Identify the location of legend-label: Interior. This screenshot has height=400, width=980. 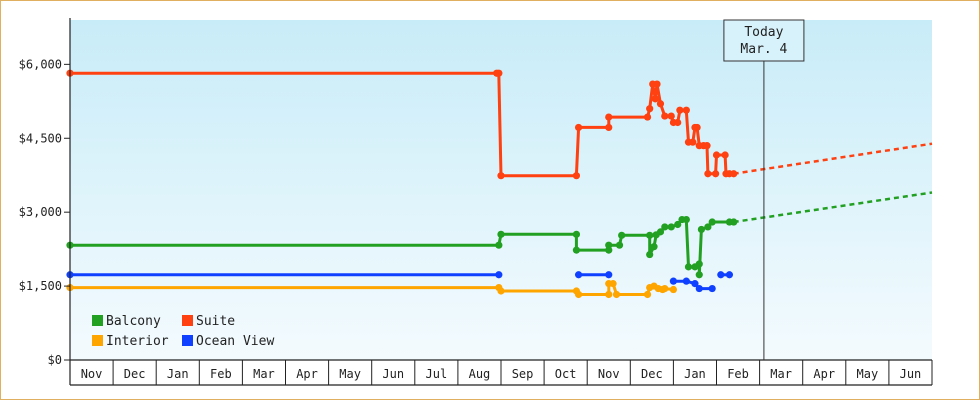
(137, 341).